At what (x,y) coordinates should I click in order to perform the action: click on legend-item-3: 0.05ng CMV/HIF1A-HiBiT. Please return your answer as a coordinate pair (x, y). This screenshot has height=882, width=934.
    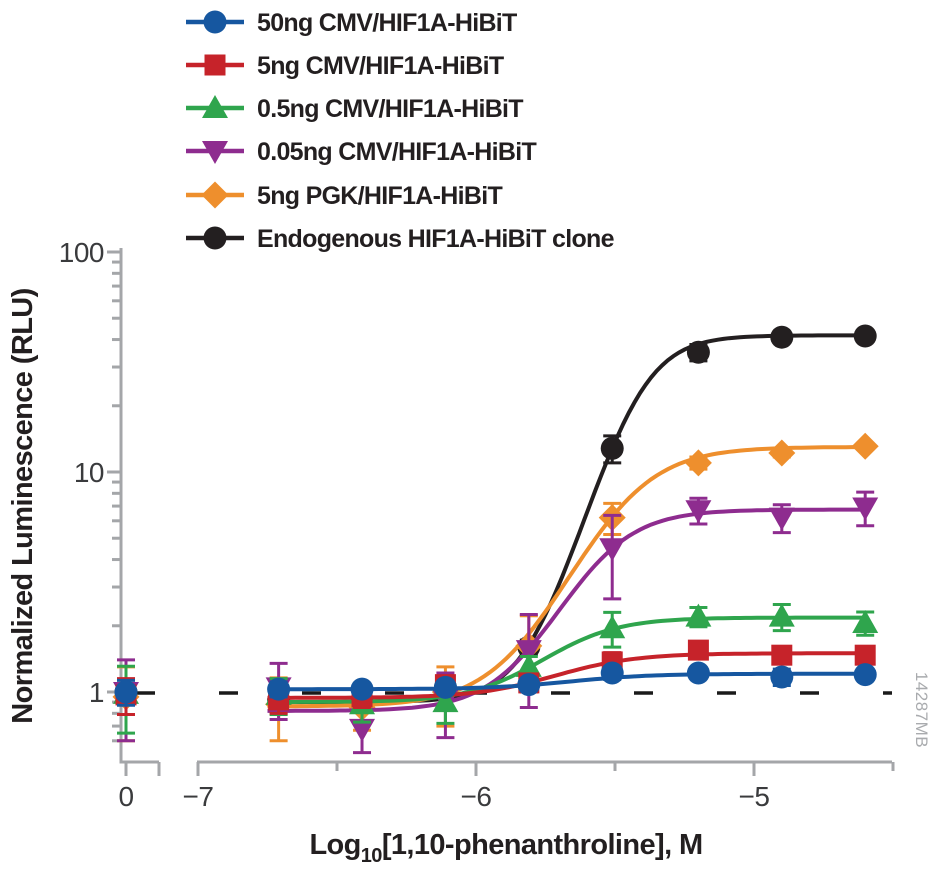
    Looking at the image, I should click on (361, 152).